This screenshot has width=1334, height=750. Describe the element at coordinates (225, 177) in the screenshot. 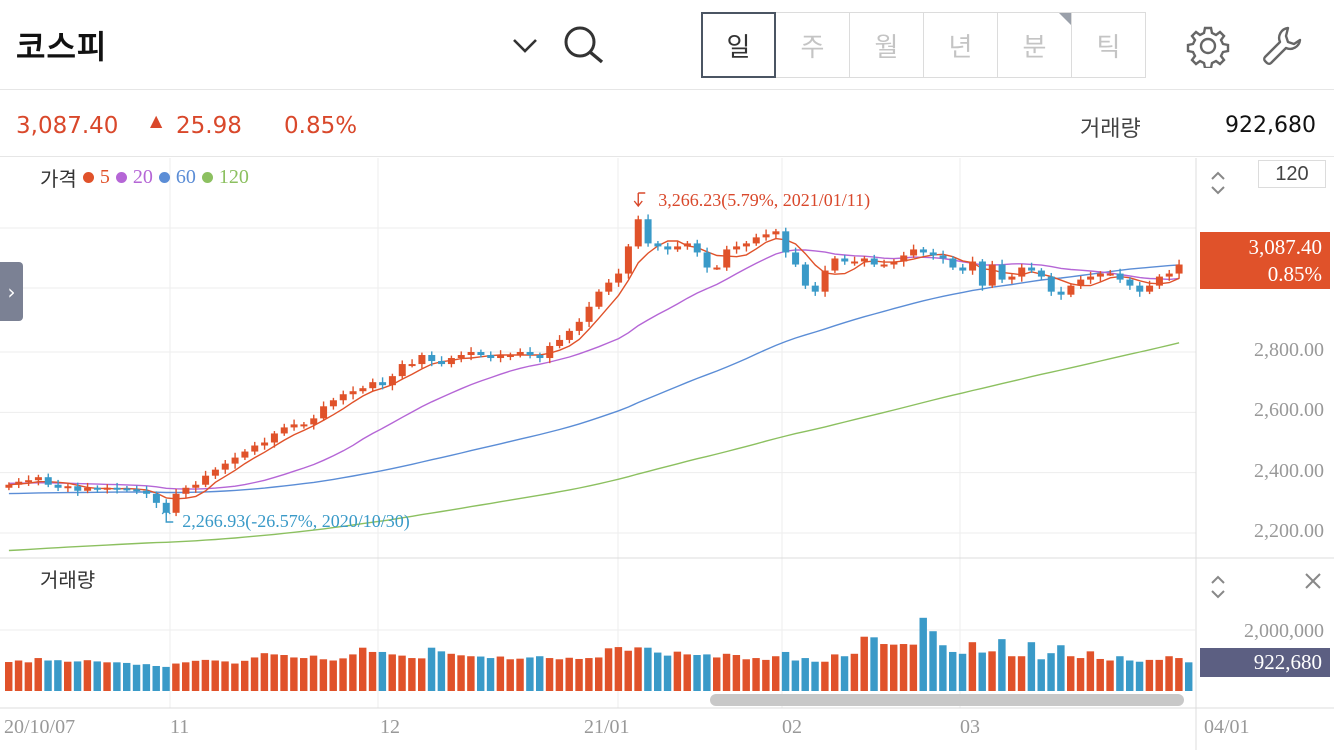

I see `legend-item: 120` at that location.